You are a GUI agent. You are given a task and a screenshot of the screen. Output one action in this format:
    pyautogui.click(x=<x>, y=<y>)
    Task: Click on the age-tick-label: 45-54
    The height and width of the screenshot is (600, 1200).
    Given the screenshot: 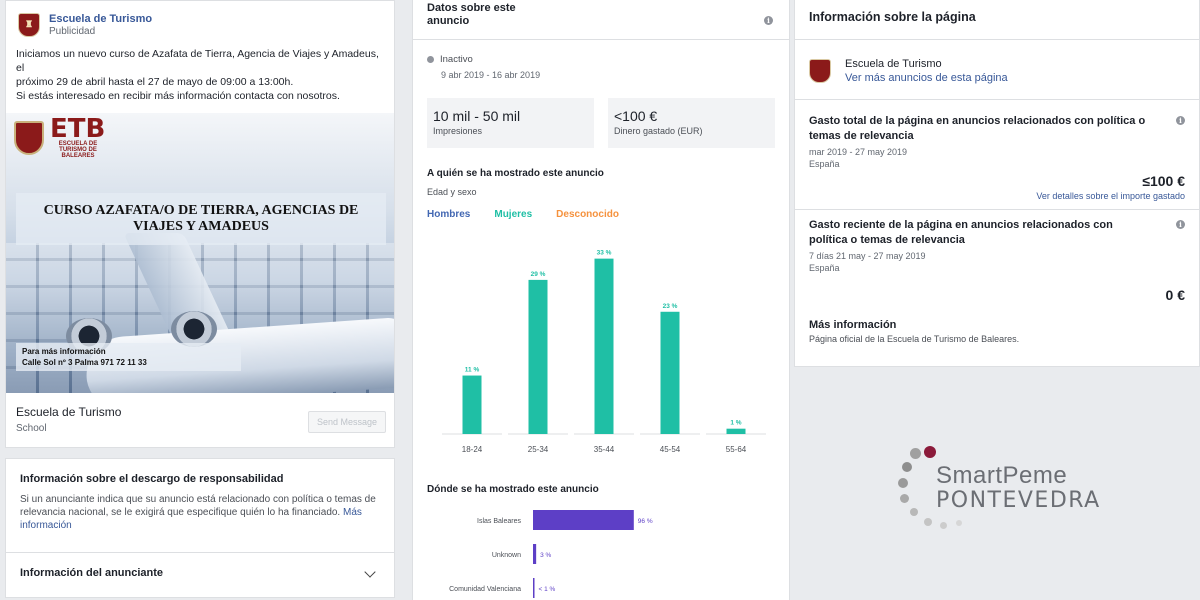 What is the action you would take?
    pyautogui.click(x=670, y=449)
    